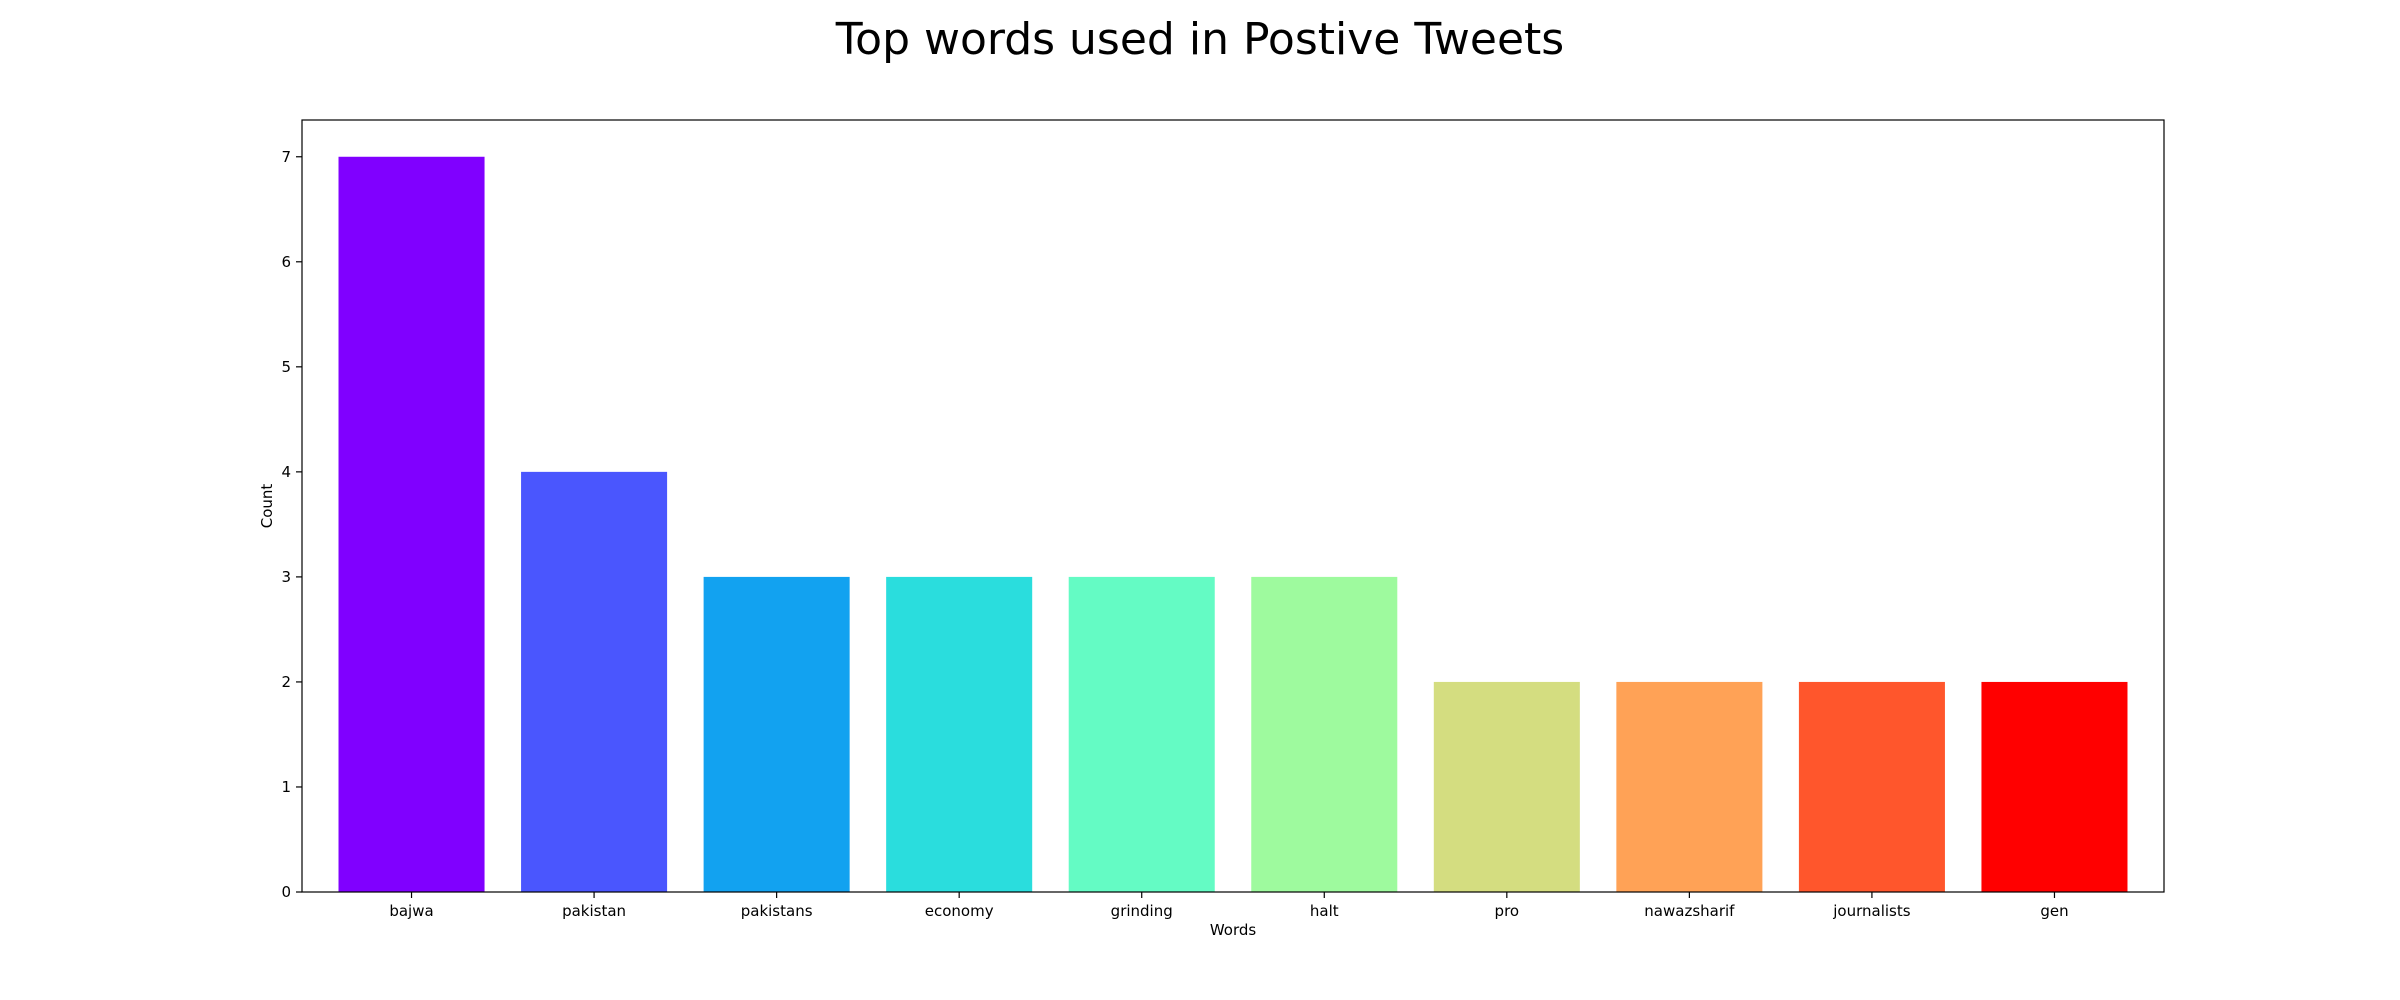  I want to click on y-axis-ticks: 0 1 2 3 4 5 6 7, so click(291, 524).